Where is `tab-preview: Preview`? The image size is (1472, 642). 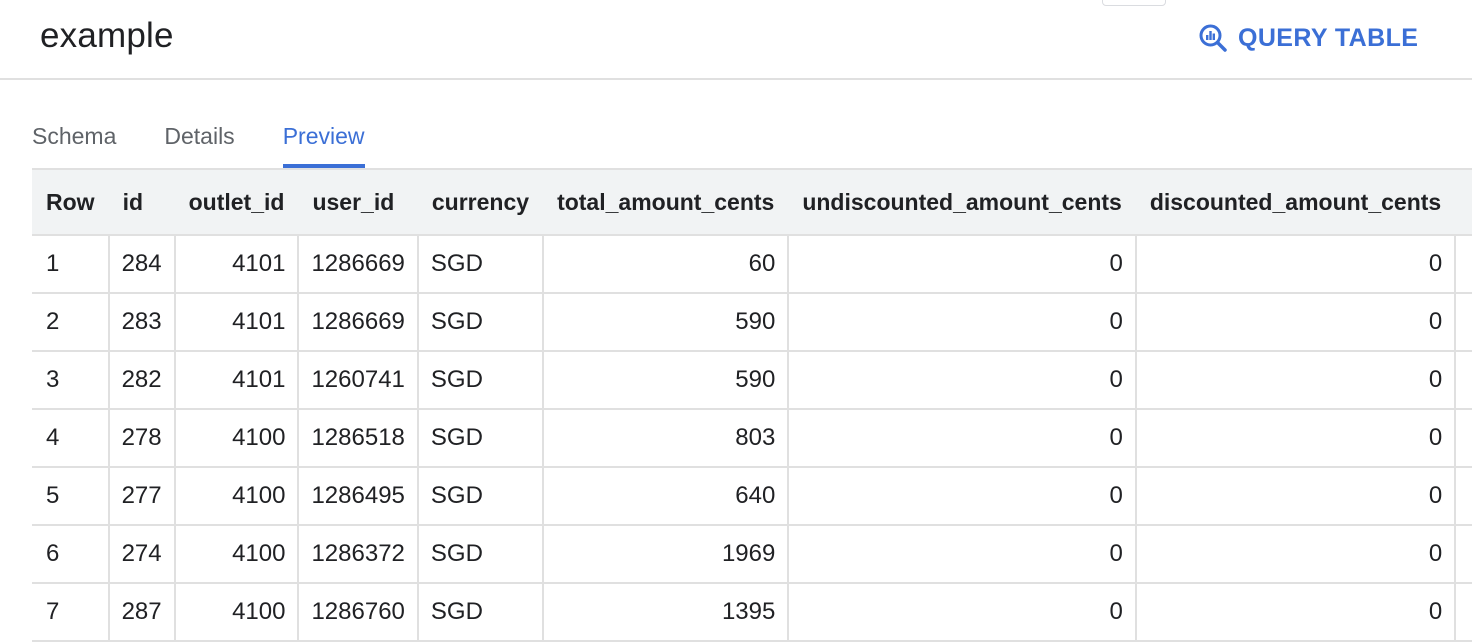 tab-preview: Preview is located at coordinates (323, 139).